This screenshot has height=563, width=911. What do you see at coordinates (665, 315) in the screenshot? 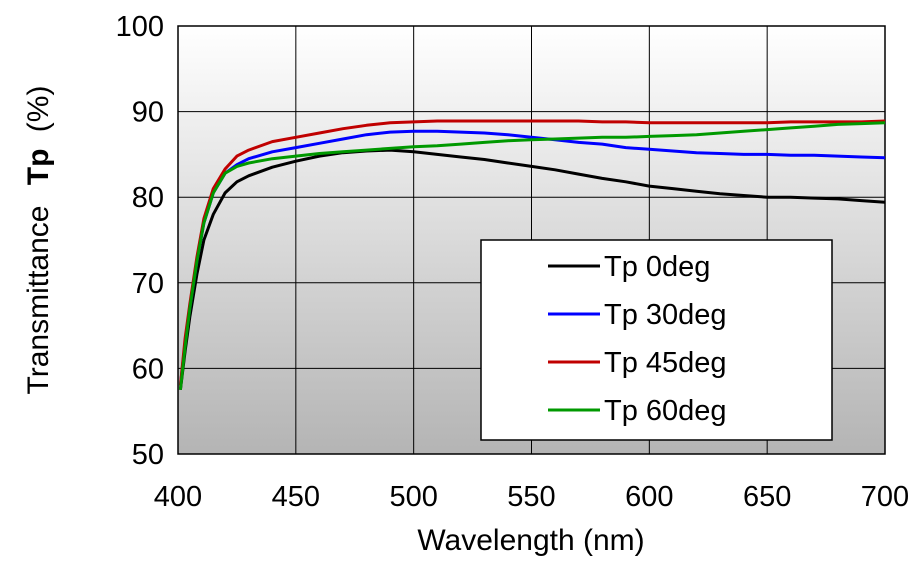
I see `legend-label: Tp 30deg` at bounding box center [665, 315].